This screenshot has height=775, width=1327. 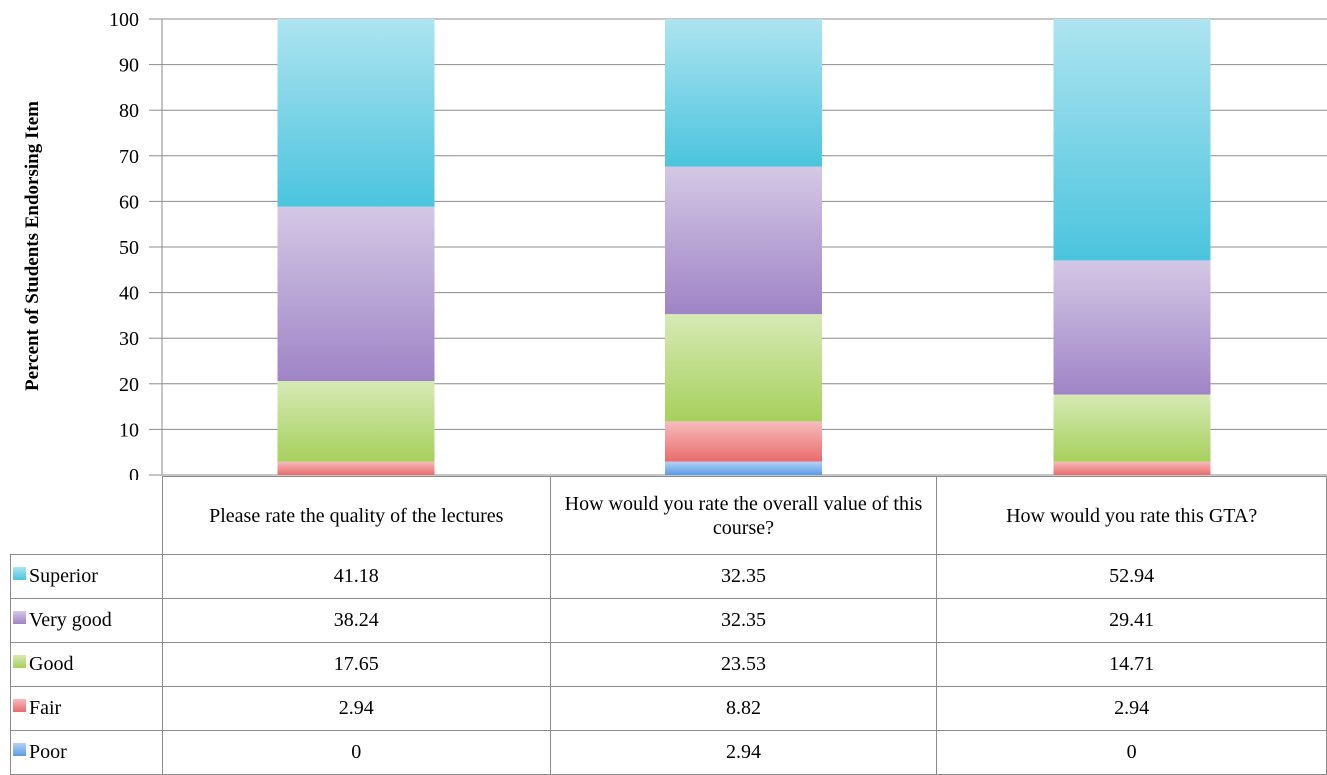 I want to click on data-value: 38.24, so click(x=356, y=620).